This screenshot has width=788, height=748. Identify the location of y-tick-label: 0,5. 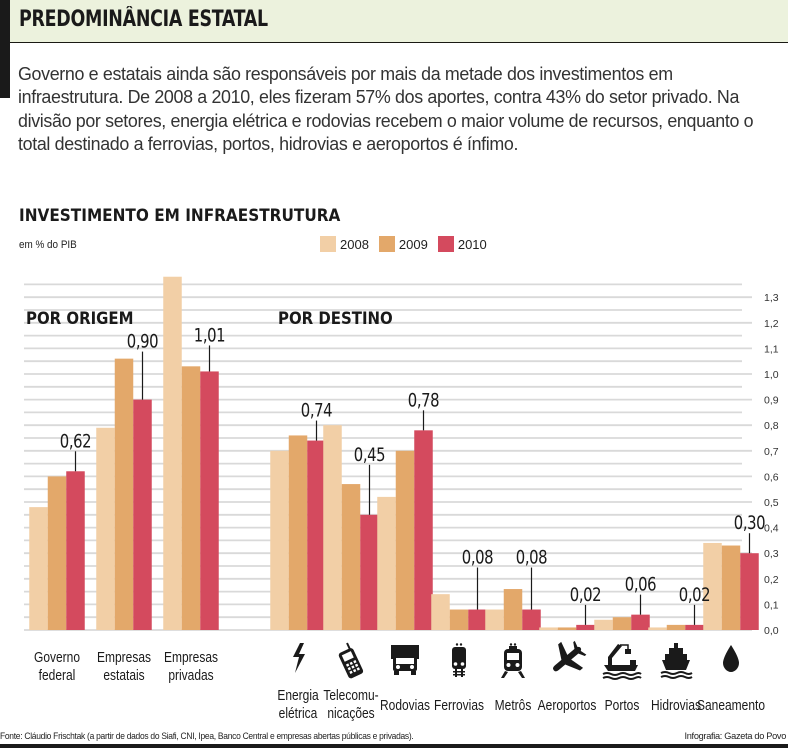
(771, 503).